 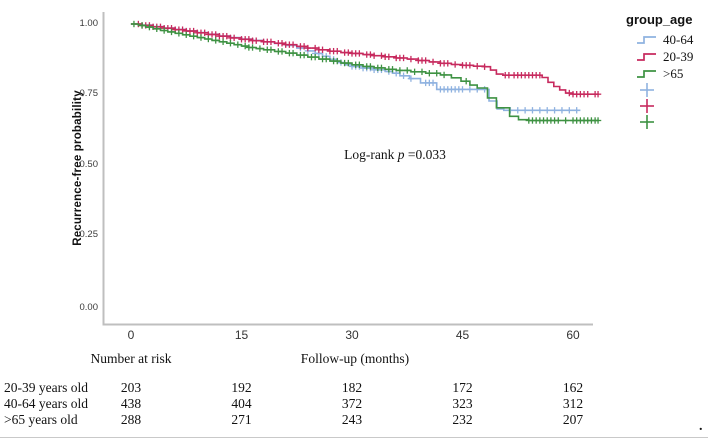 I want to click on risk-row-label: 20-39 years old, so click(x=46, y=387).